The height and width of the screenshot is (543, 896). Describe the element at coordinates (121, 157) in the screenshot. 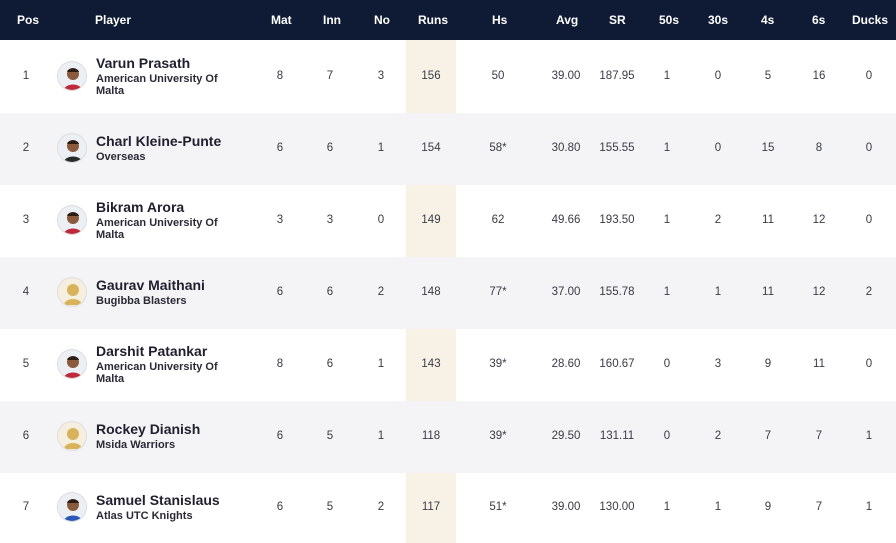

I see `player-team: Overseas` at that location.